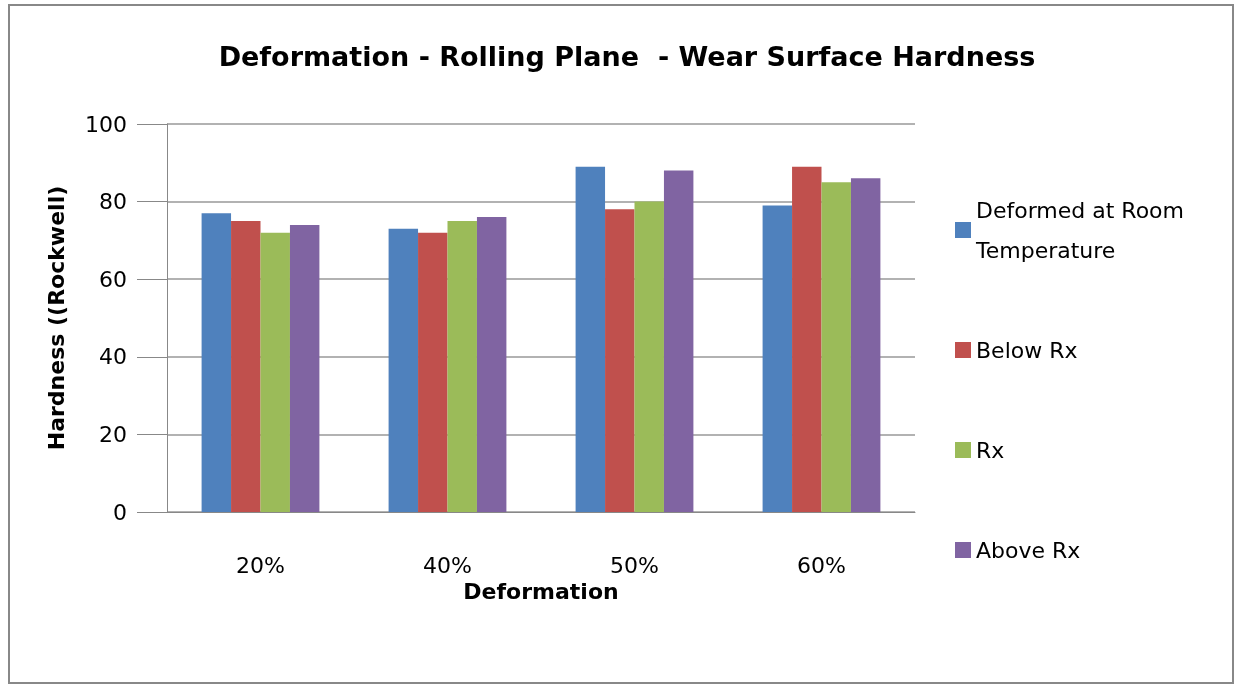  I want to click on legend-label: Deformed at Room Temperature, so click(1083, 230).